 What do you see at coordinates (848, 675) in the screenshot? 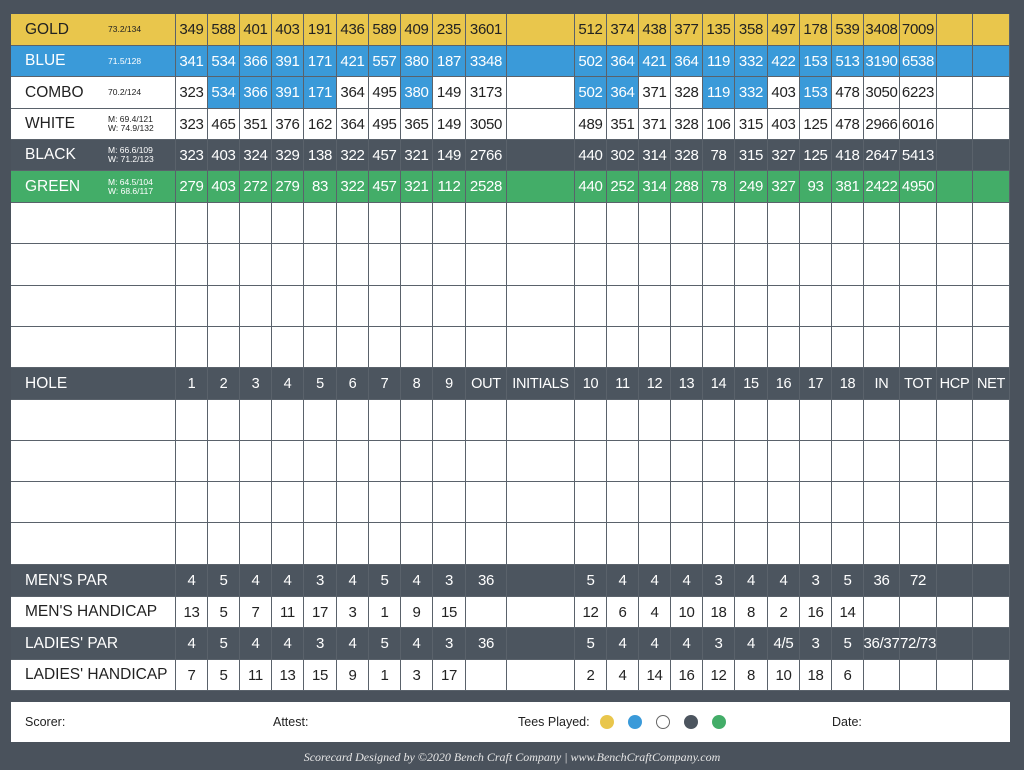
I see `cell: 6` at bounding box center [848, 675].